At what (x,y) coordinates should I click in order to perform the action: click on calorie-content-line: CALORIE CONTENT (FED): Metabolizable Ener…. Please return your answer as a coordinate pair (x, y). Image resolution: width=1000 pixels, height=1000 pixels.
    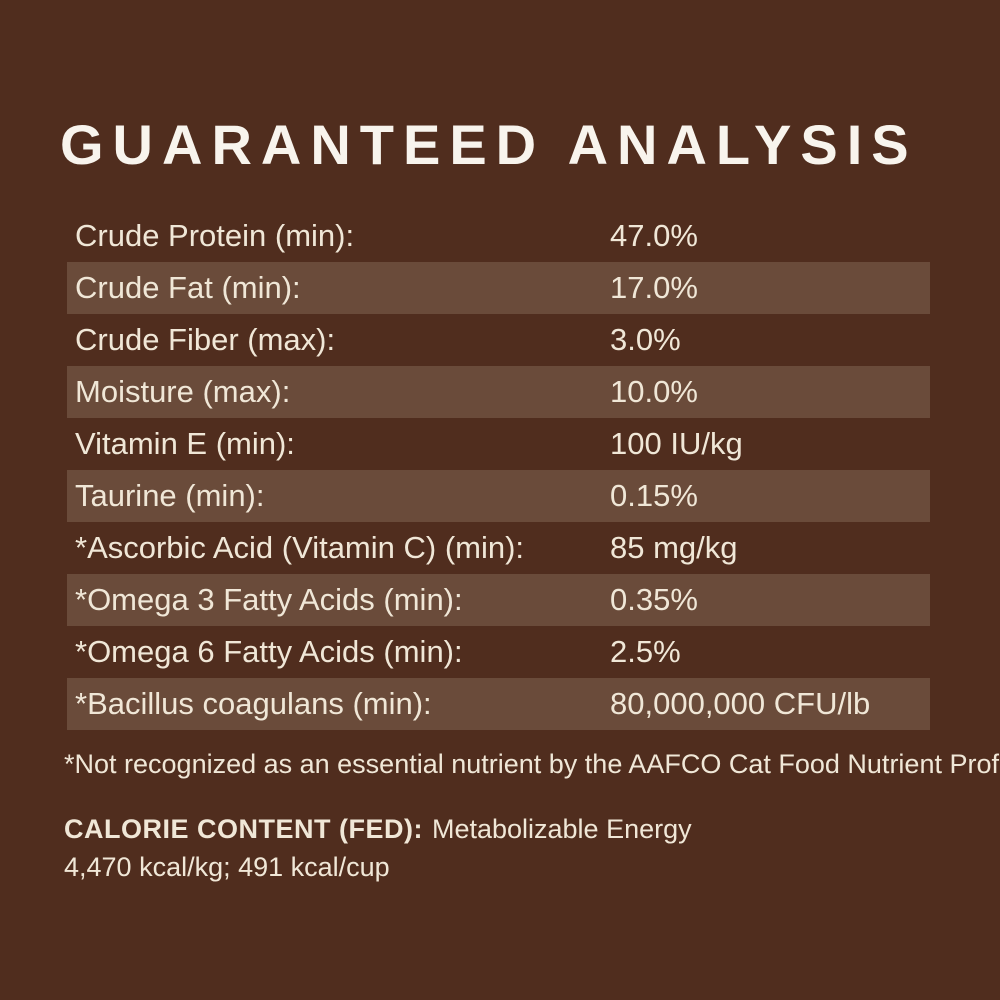
    Looking at the image, I should click on (378, 829).